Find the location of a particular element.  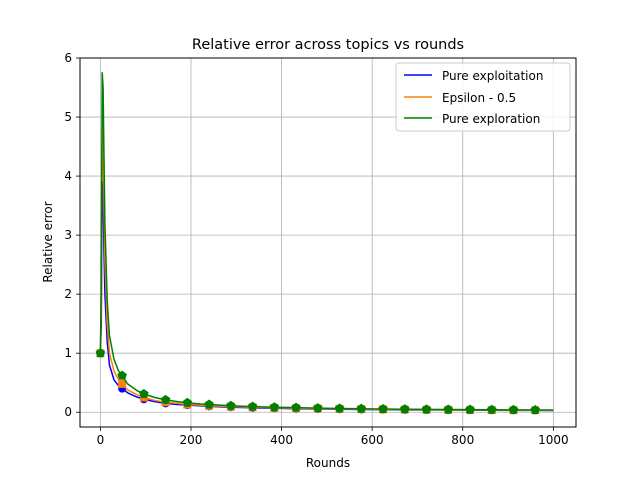

x-tick-label: 200 is located at coordinates (191, 440).